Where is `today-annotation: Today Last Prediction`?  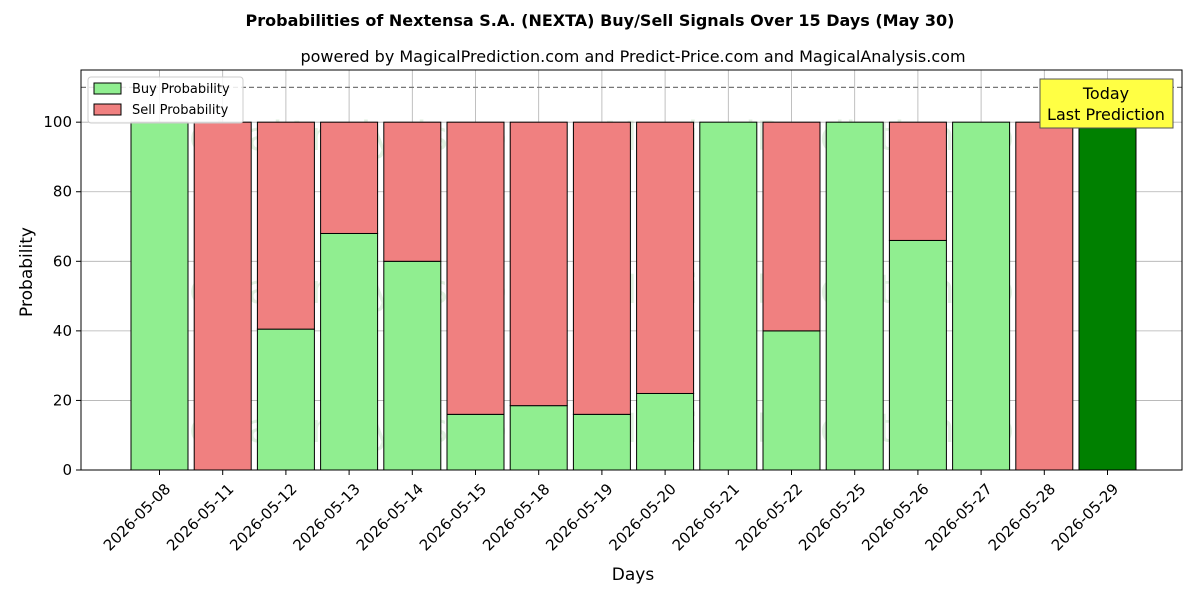
today-annotation: Today Last Prediction is located at coordinates (1106, 103).